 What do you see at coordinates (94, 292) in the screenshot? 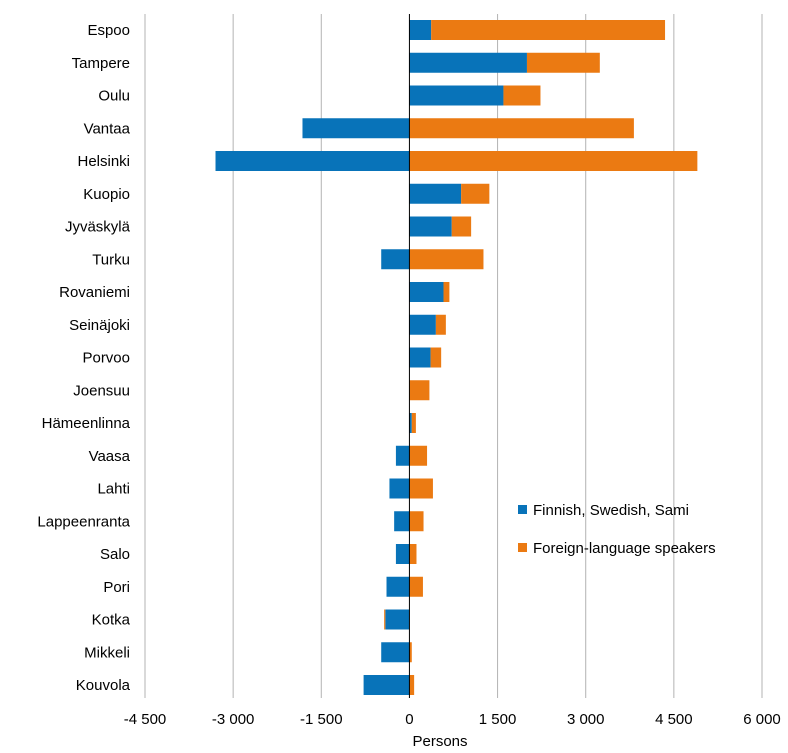
I see `category-label: Rovaniemi` at bounding box center [94, 292].